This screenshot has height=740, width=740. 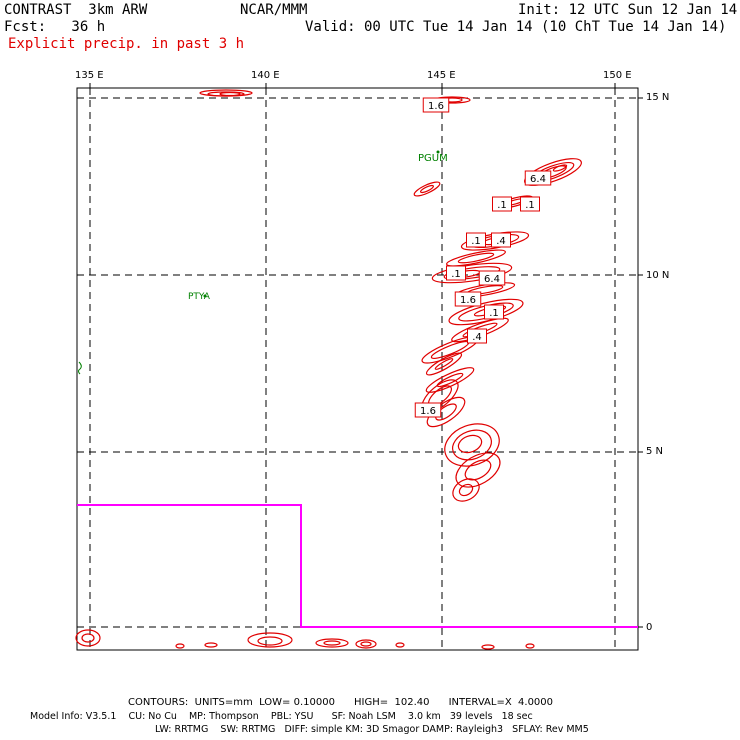 What do you see at coordinates (441, 75) in the screenshot?
I see `lon-label-145: 145 E` at bounding box center [441, 75].